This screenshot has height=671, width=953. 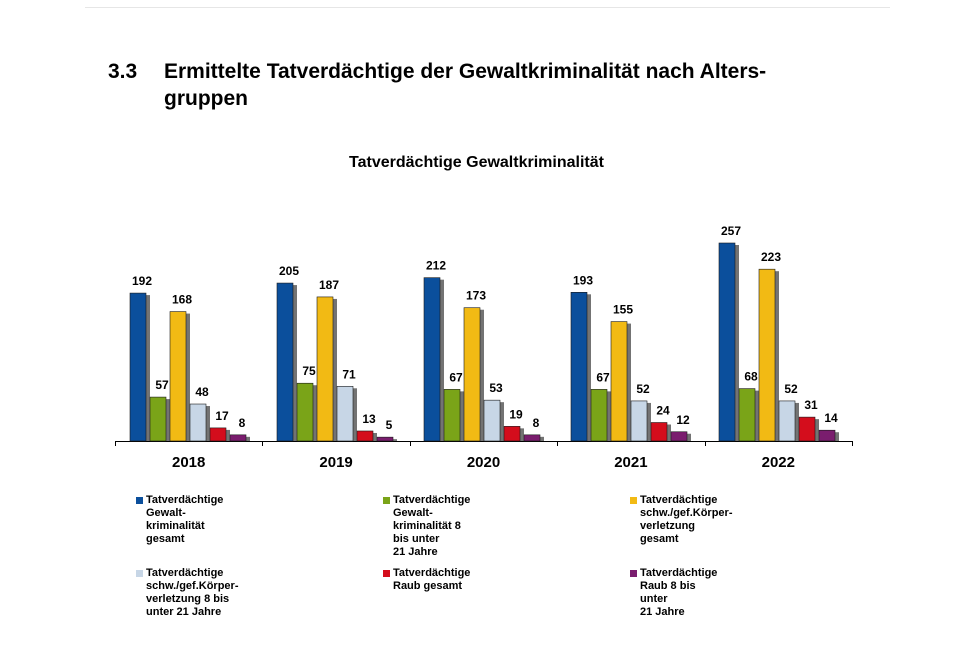 I want to click on data-label: 19, so click(x=516, y=414).